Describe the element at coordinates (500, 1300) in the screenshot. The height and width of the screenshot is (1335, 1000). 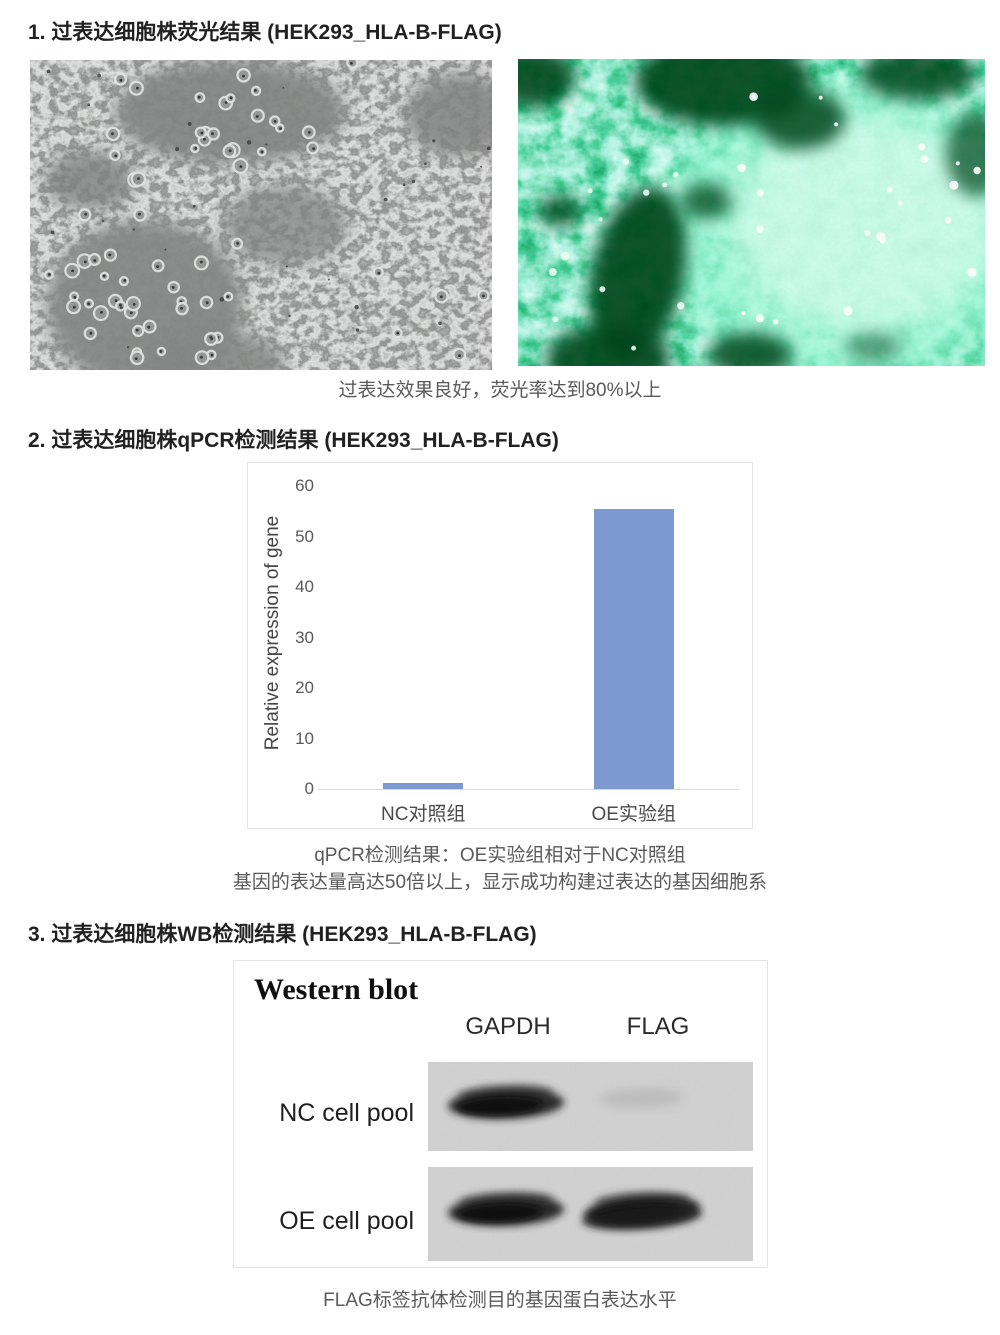
I see `wb-caption: FLAG标签抗体检测目的基因蛋白表达水平` at that location.